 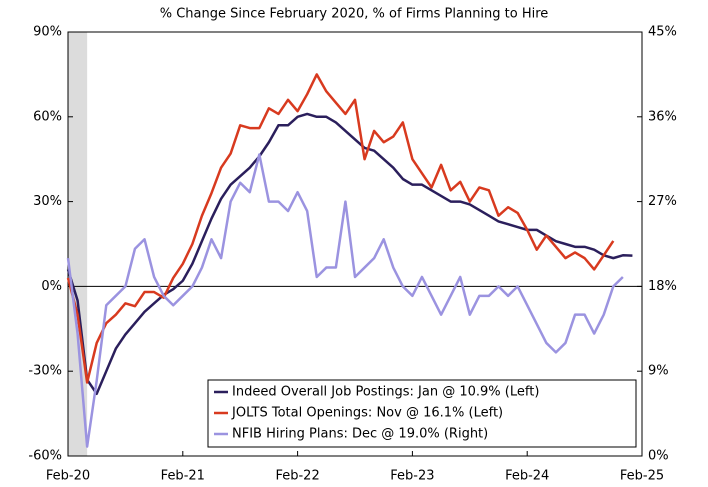 What do you see at coordinates (527, 476) in the screenshot?
I see `x-tick-label: Feb-24` at bounding box center [527, 476].